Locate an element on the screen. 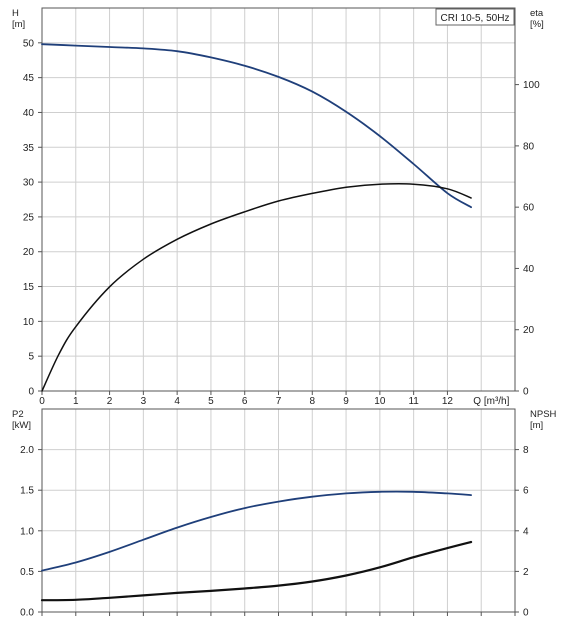  x-tick-label: 6 is located at coordinates (245, 401).